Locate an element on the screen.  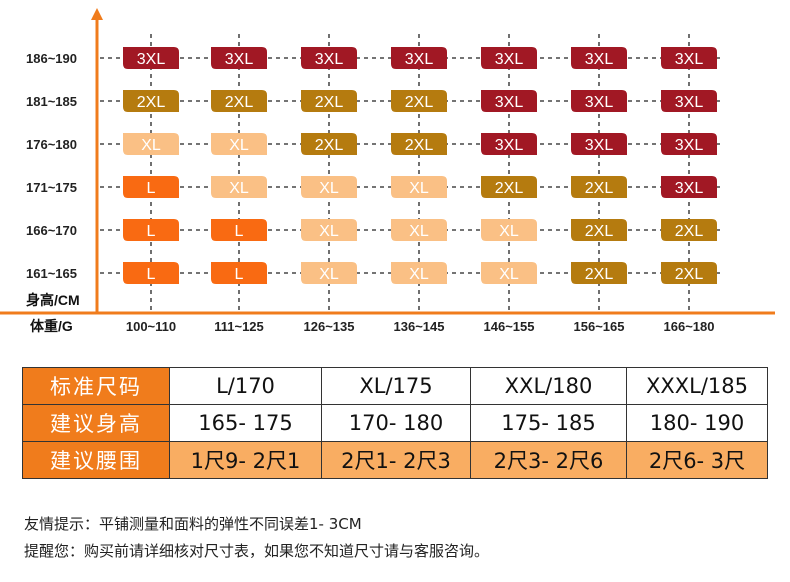
x-axis-title: 体重/G is located at coordinates (51, 326).